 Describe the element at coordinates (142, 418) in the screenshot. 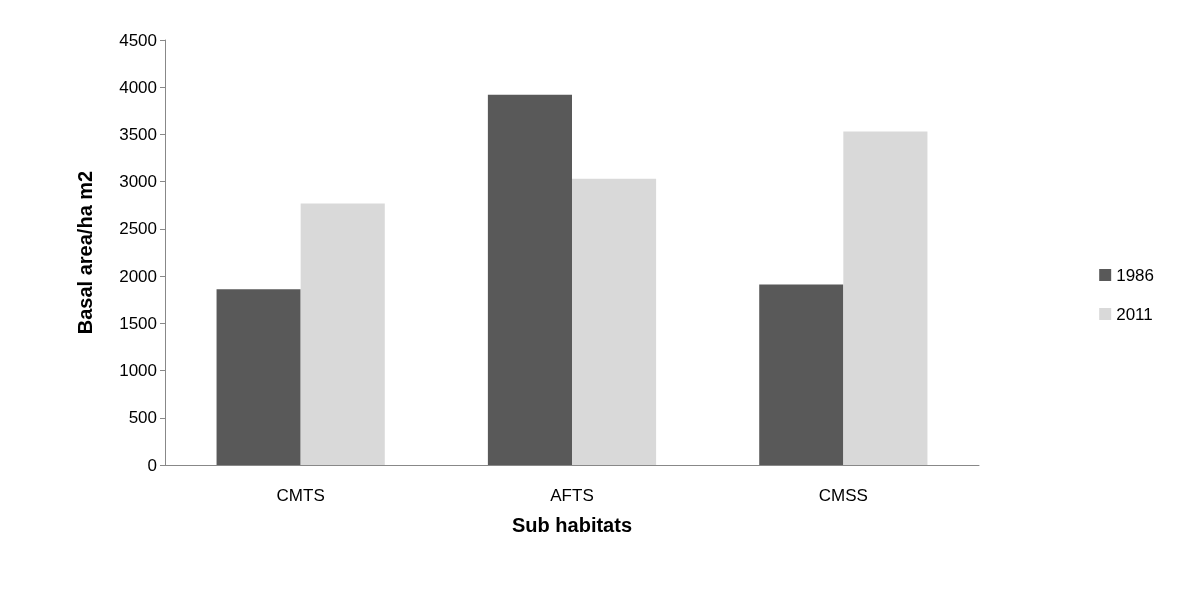

I see `y-tick-label: 500` at that location.